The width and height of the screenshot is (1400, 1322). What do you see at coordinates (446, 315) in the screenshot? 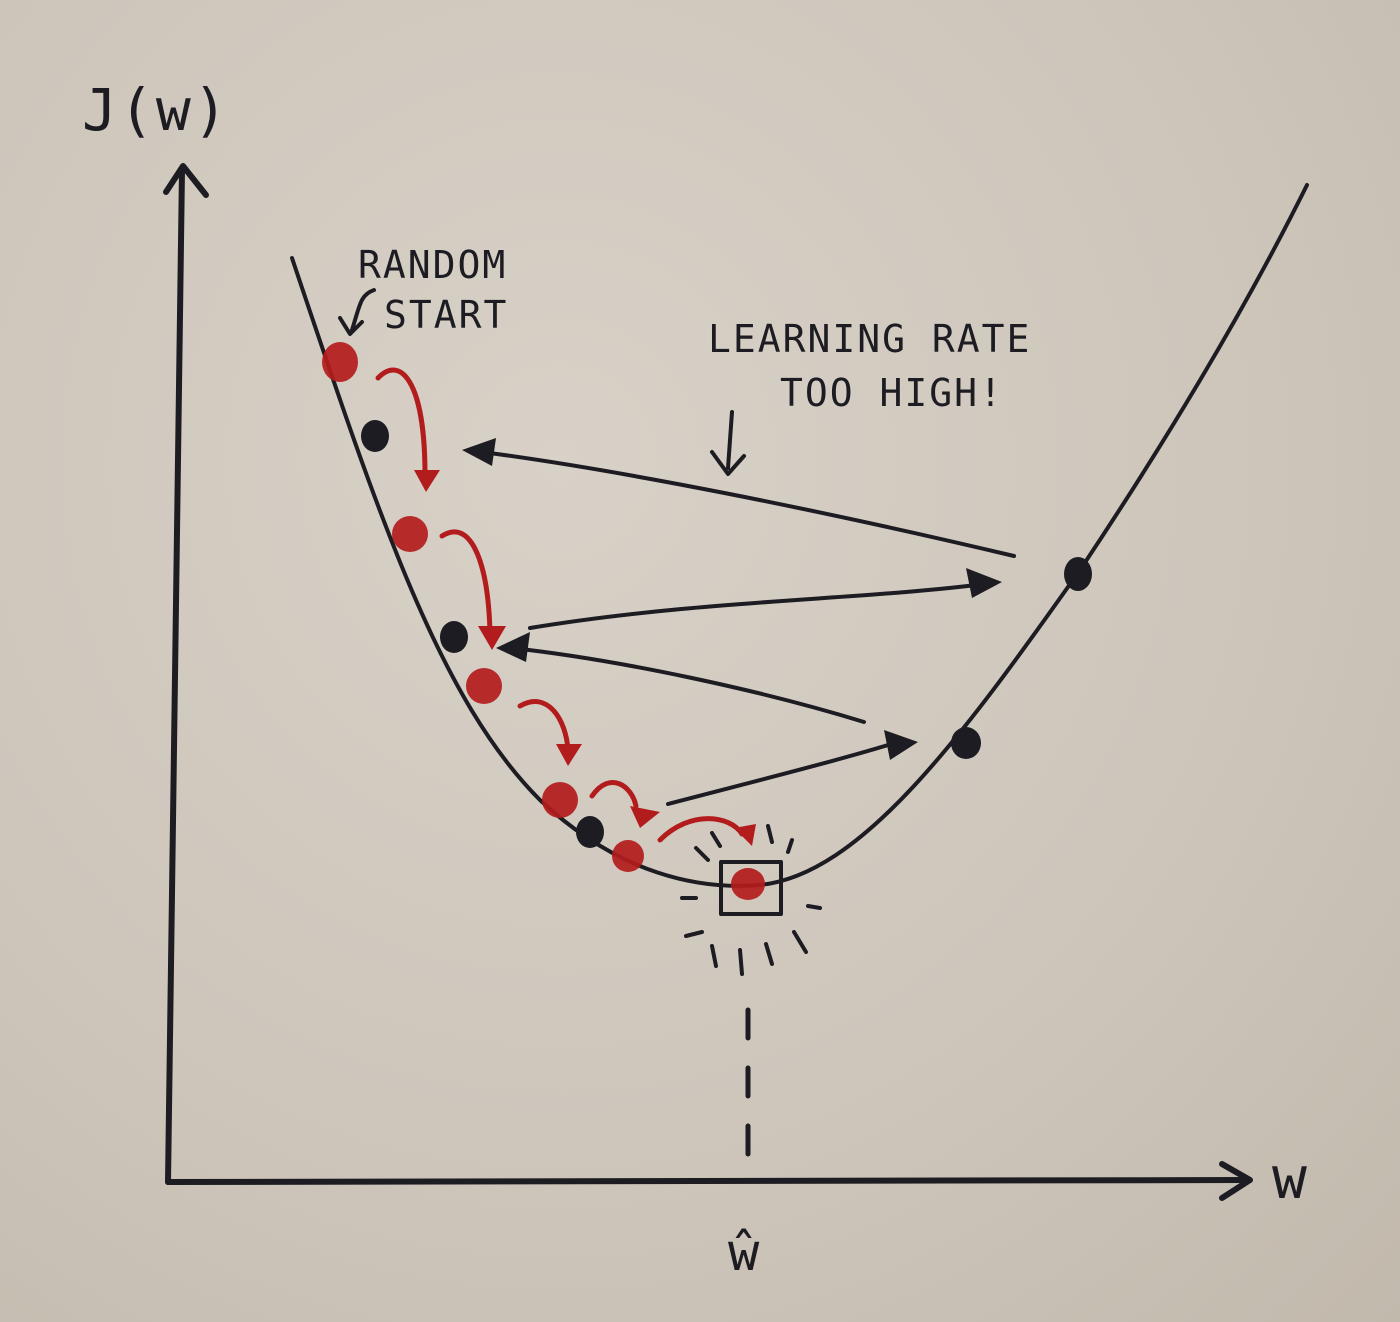
I see `random-start-label-line2: START` at bounding box center [446, 315].